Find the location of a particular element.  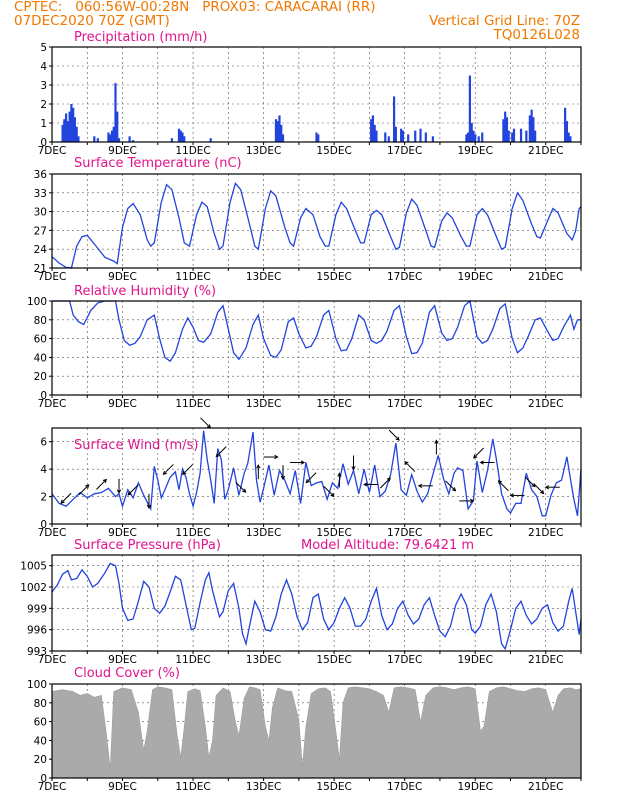

temp-xtick-label: 7DEC is located at coordinates (52, 277).